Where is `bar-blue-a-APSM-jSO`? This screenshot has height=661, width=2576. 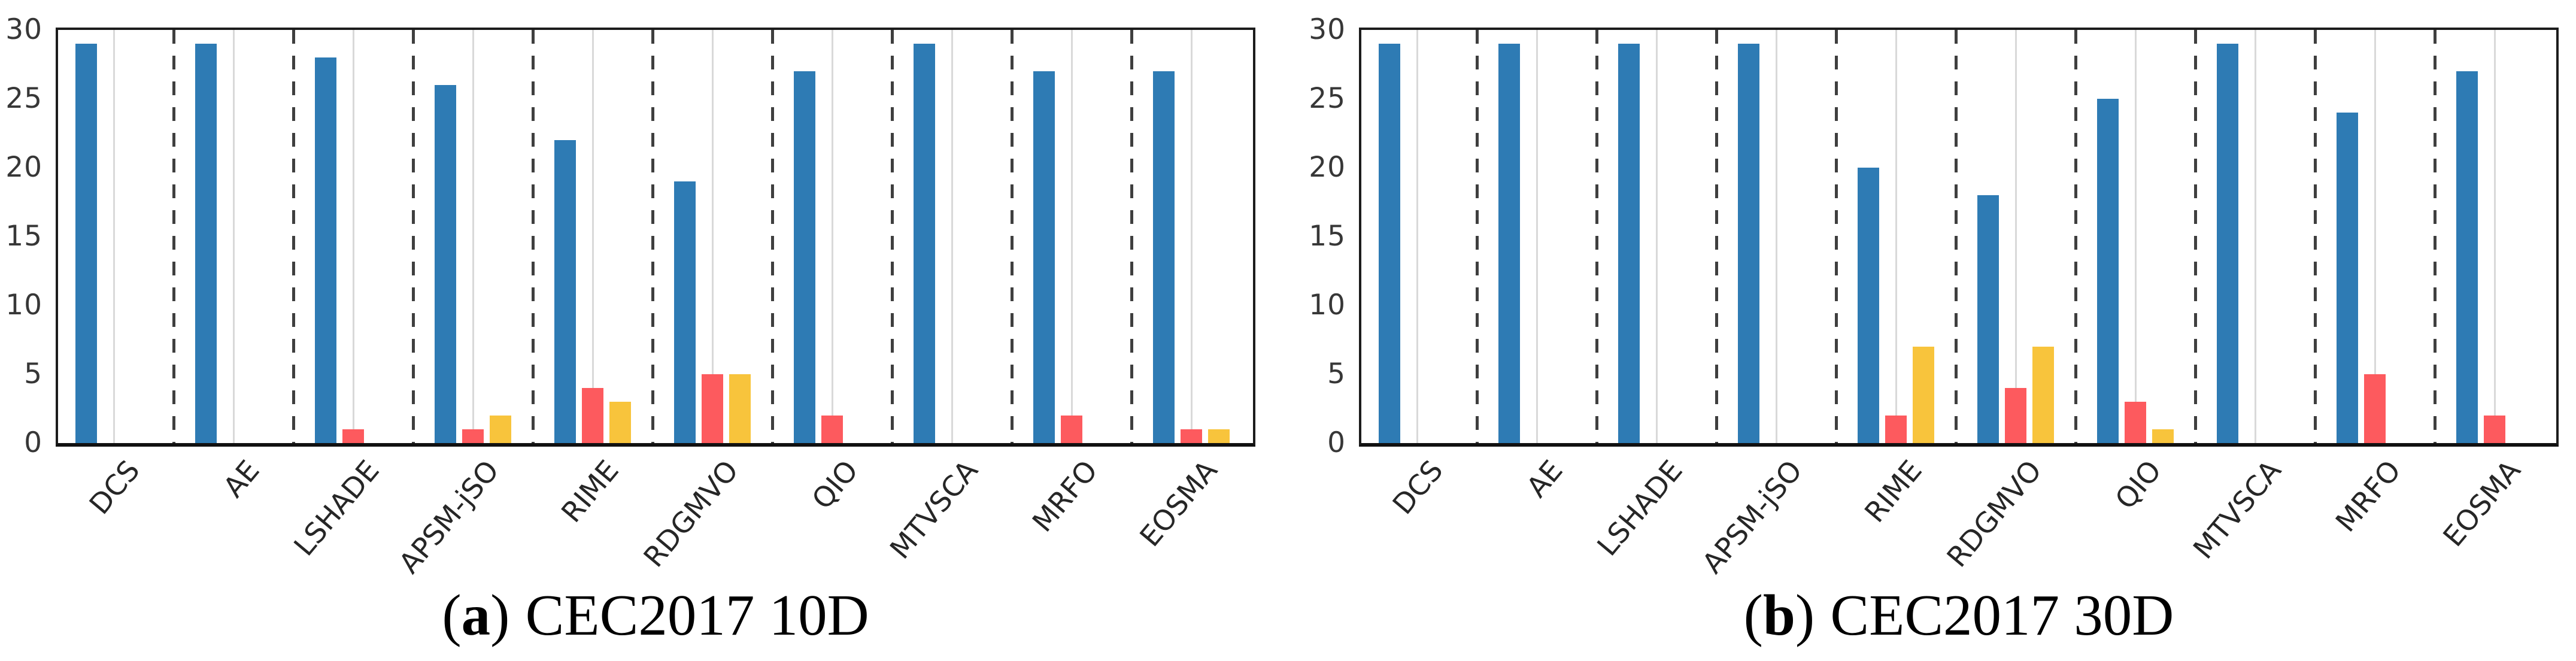
bar-blue-a-APSM-jSO is located at coordinates (445, 264).